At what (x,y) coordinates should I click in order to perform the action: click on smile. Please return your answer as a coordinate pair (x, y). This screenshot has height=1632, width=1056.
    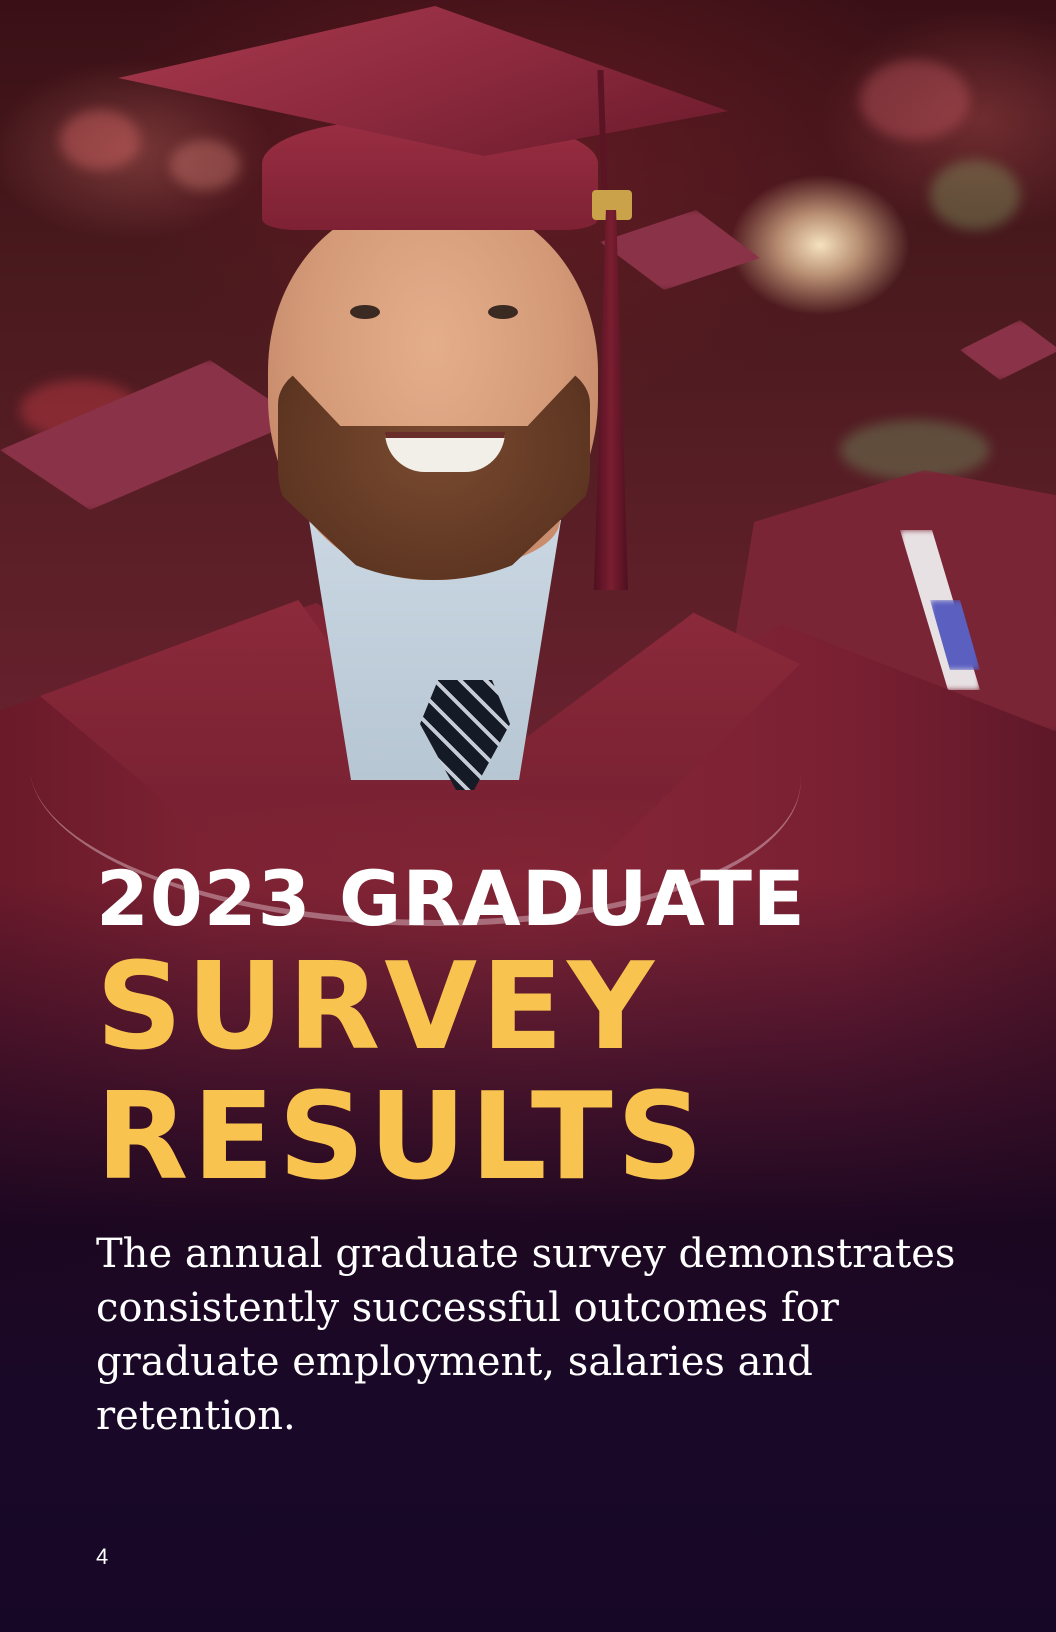
    Looking at the image, I should click on (445, 452).